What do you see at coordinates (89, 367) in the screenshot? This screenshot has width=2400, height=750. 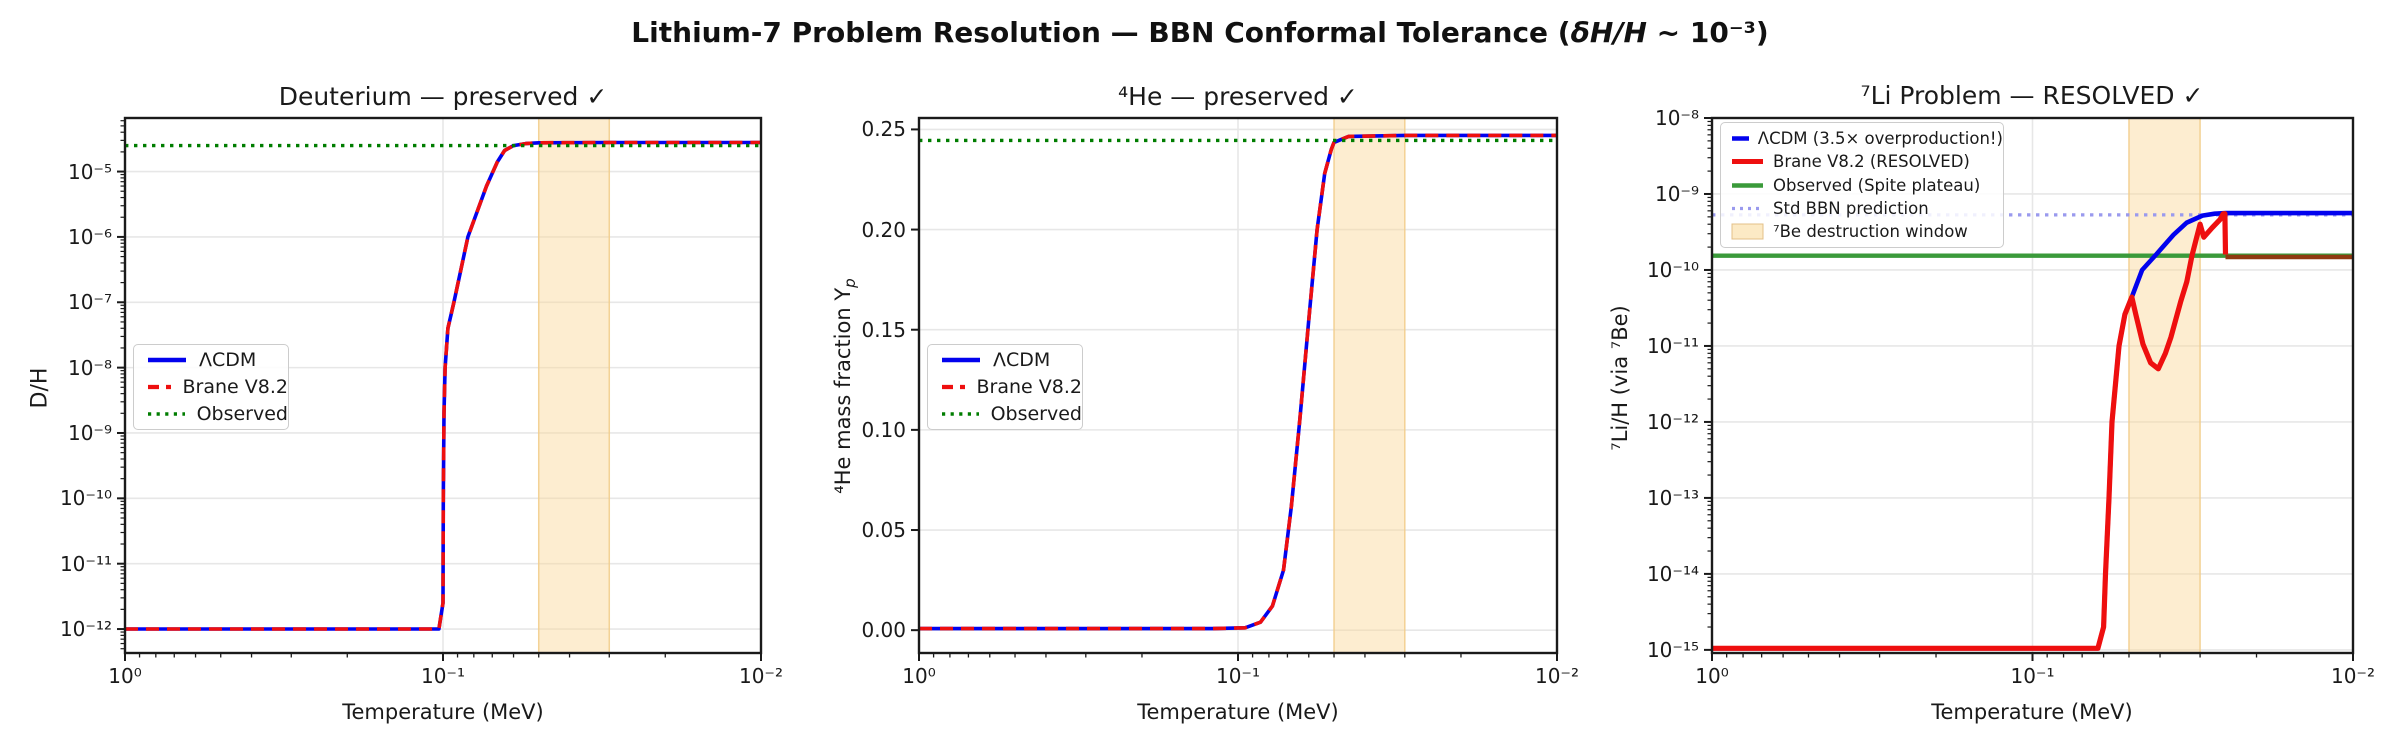 I see `ytick-label-deuterium: 10⁻⁸` at bounding box center [89, 367].